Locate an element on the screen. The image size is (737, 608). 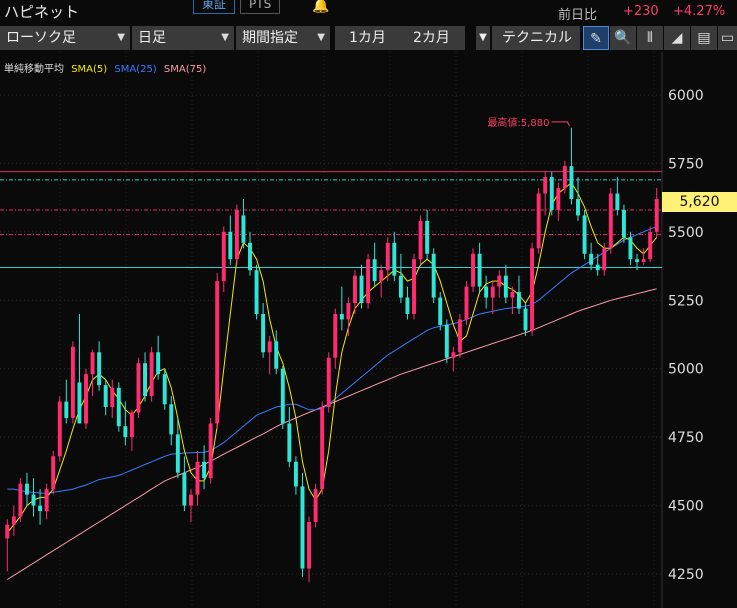
range-2m-button: 2カ月 is located at coordinates (433, 38).